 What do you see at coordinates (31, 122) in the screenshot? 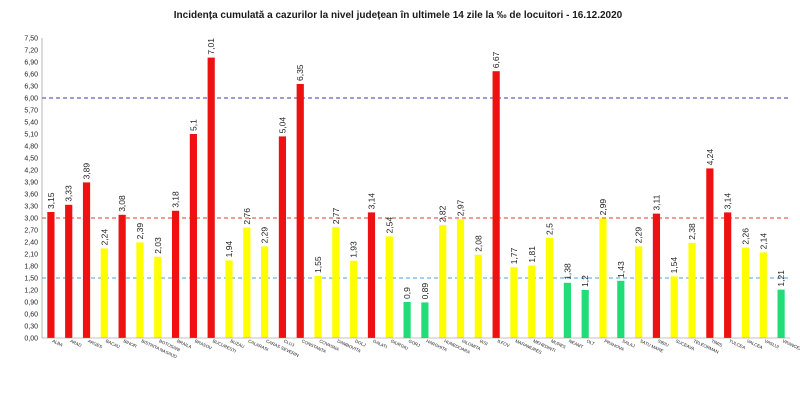
I see `y-tick-label: 5,40` at bounding box center [31, 122].